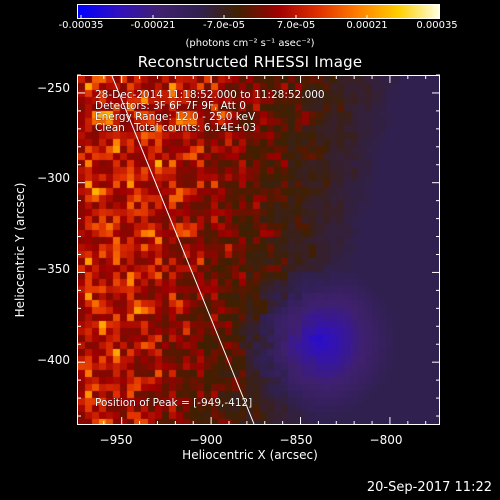 This screenshot has width=500, height=500. What do you see at coordinates (206, 440) in the screenshot?
I see `x-tick-label: −900` at bounding box center [206, 440].